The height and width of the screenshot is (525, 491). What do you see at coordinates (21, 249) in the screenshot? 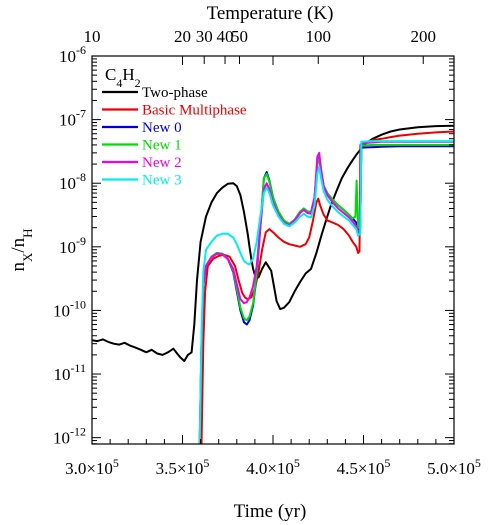
I see `y-axis-title: nX/nH` at bounding box center [21, 249].